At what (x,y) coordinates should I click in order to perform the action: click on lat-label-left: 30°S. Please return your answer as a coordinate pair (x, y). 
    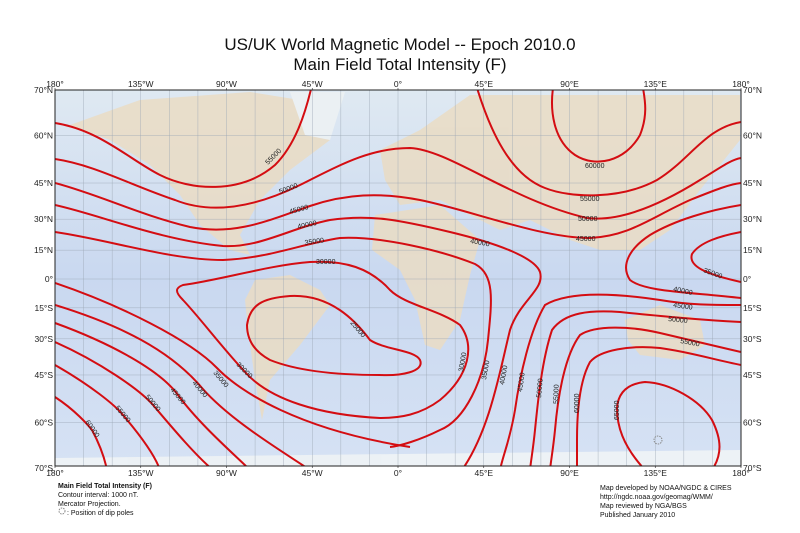
    Looking at the image, I should click on (43, 339).